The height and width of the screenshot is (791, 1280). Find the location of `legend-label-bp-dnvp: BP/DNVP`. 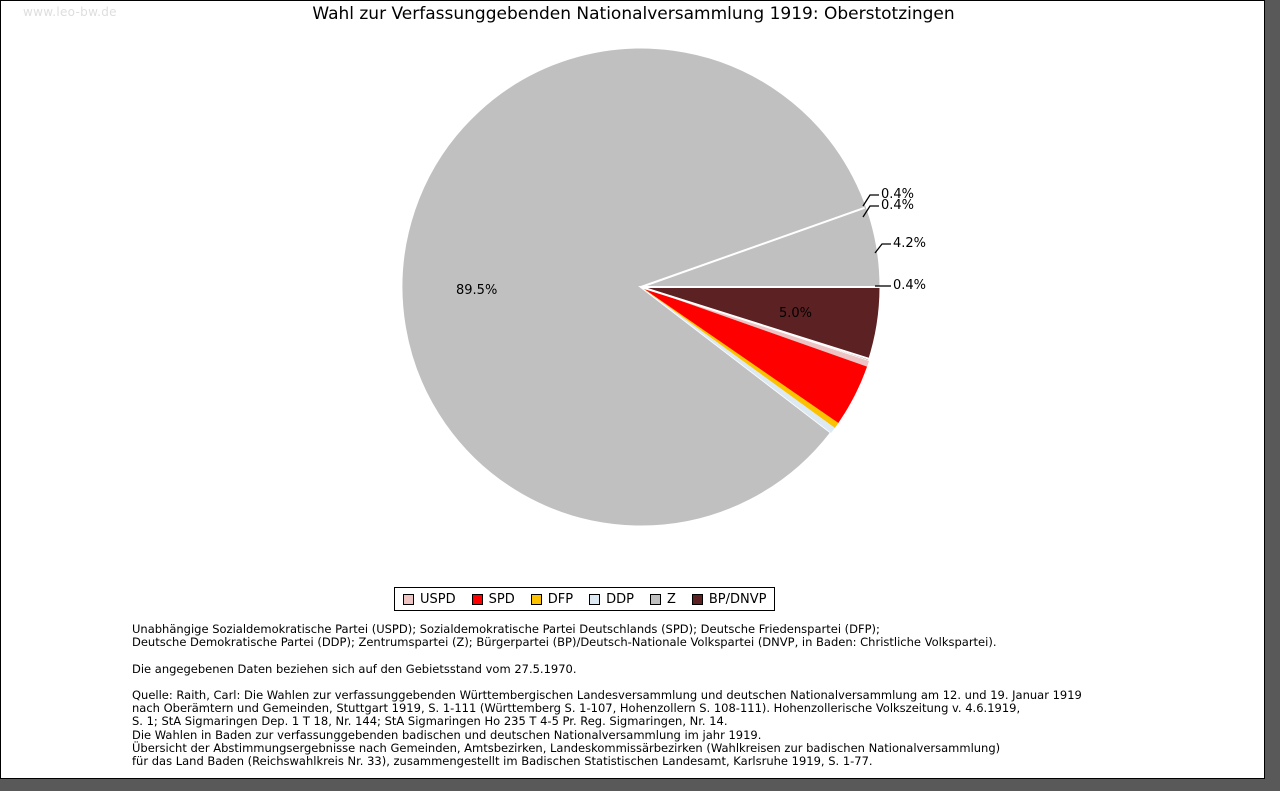

legend-label-bp-dnvp: BP/DNVP is located at coordinates (737, 599).